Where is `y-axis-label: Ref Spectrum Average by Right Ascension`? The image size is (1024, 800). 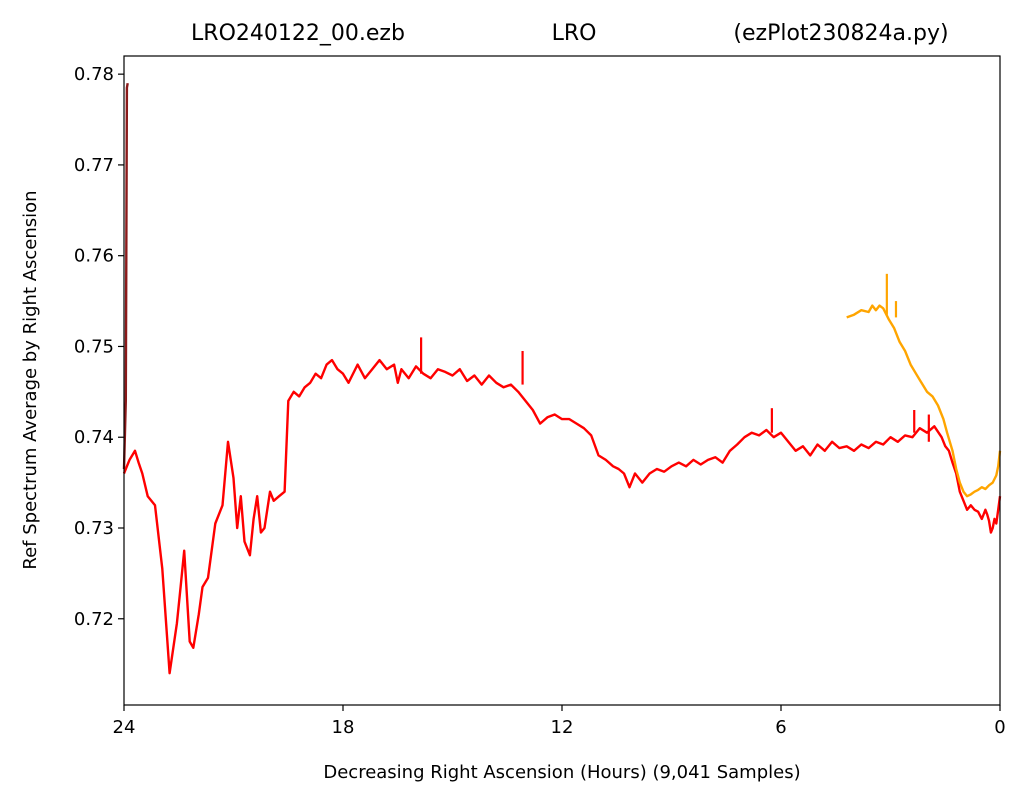 y-axis-label: Ref Spectrum Average by Right Ascension is located at coordinates (30, 379).